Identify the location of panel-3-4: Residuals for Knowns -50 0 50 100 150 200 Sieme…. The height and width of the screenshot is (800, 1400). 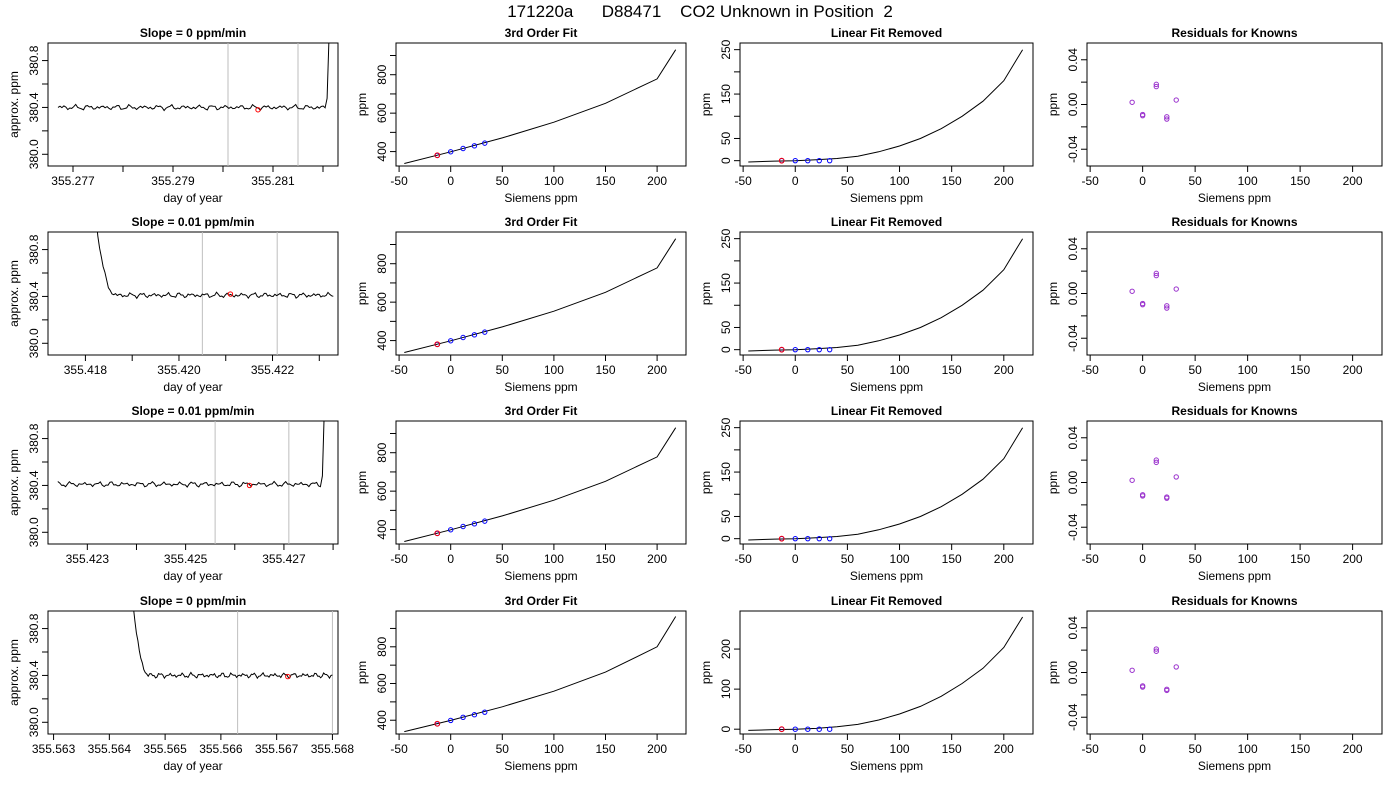
(1214, 493).